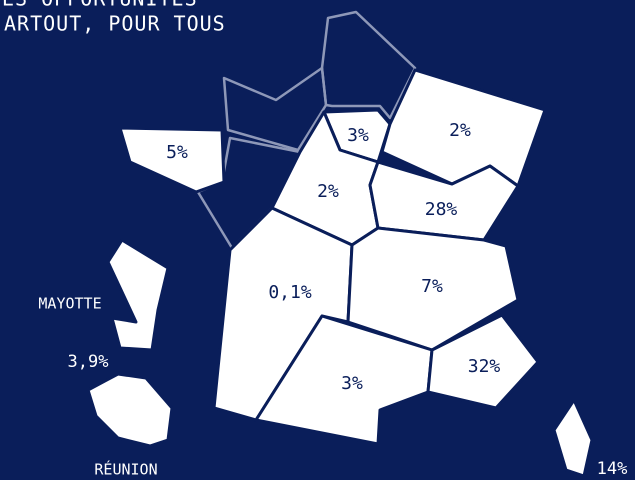 This screenshot has height=480, width=635. Describe the element at coordinates (441, 209) in the screenshot. I see `region-label: 28%` at that location.